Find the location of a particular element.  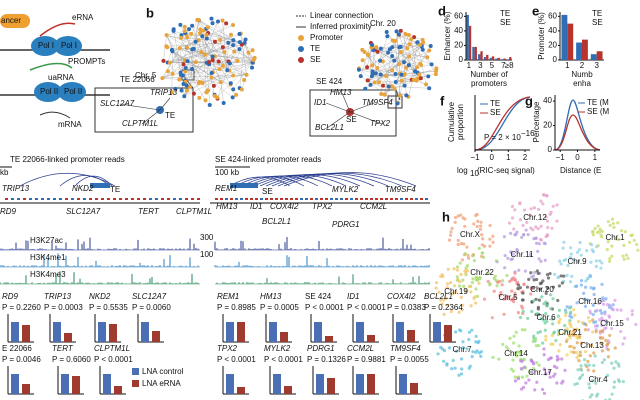

legend-label: Inferred proximity is located at coordinates (341, 26).